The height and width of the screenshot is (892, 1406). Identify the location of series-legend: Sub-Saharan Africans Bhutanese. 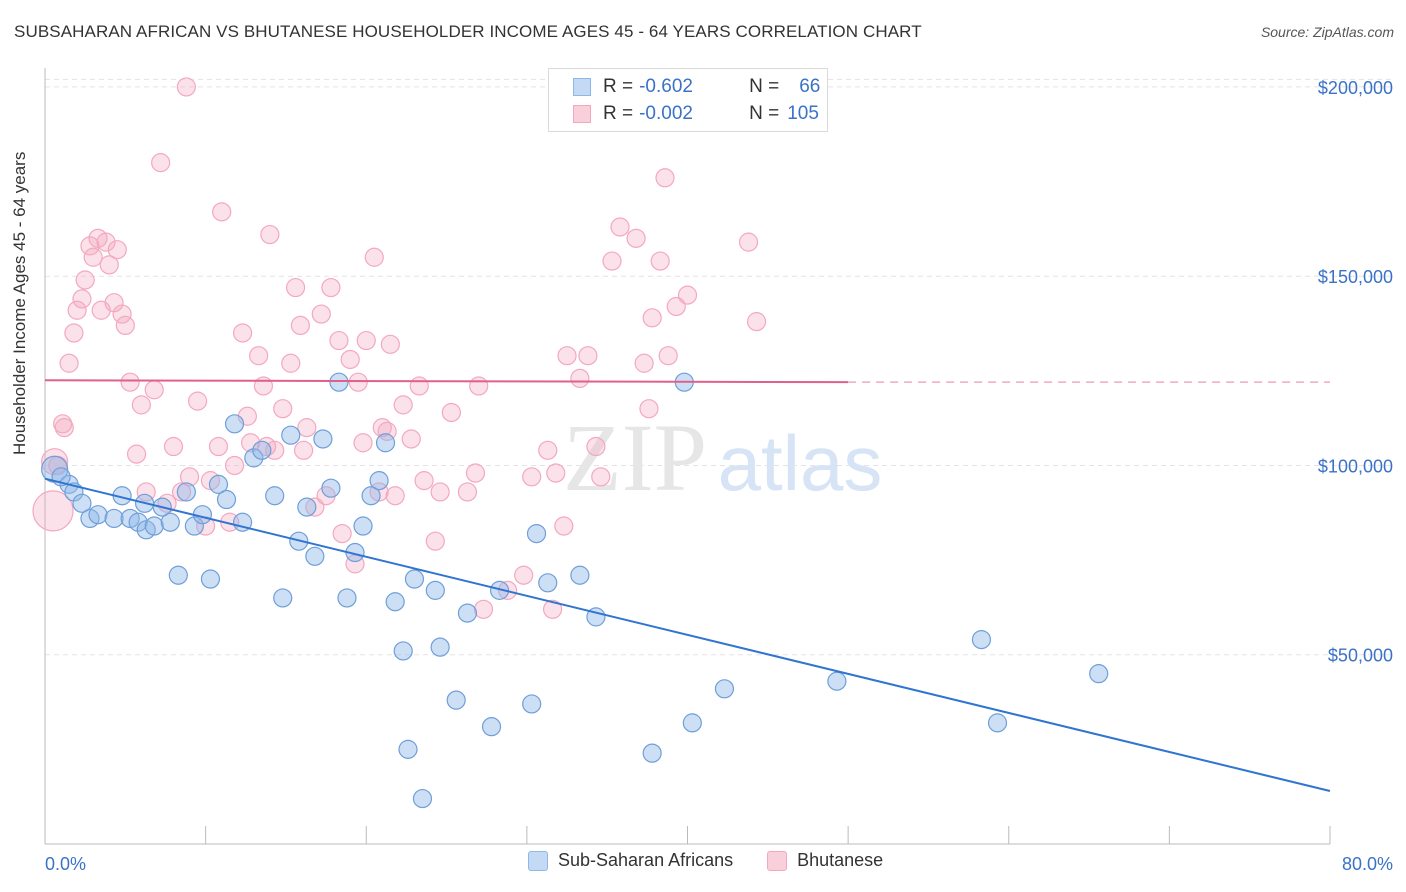
(722, 860).